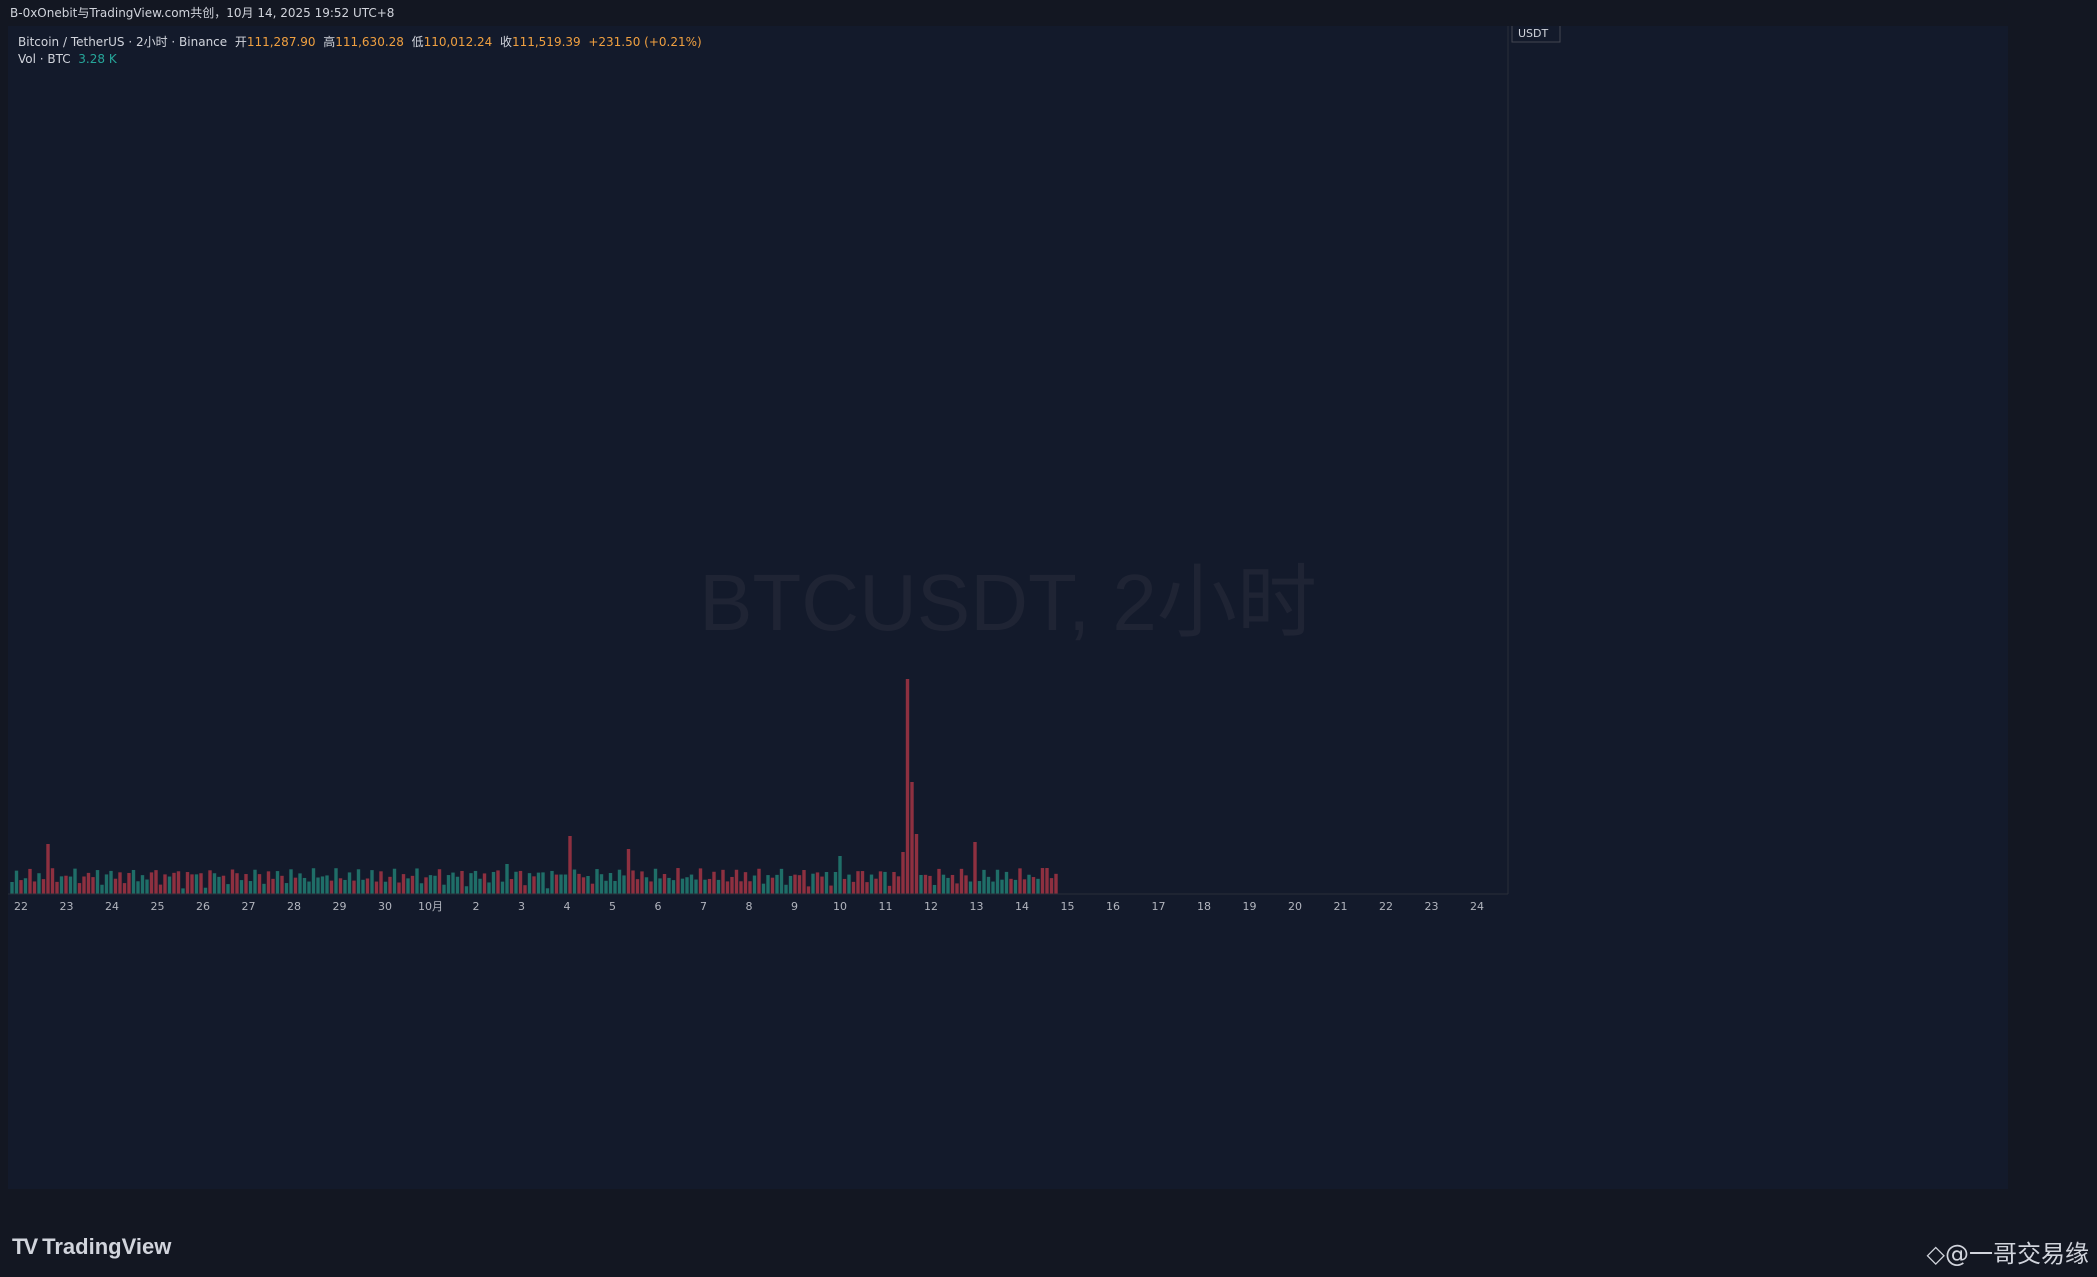 The height and width of the screenshot is (1277, 2097). Describe the element at coordinates (1204, 906) in the screenshot. I see `time-tick-label: 18` at that location.